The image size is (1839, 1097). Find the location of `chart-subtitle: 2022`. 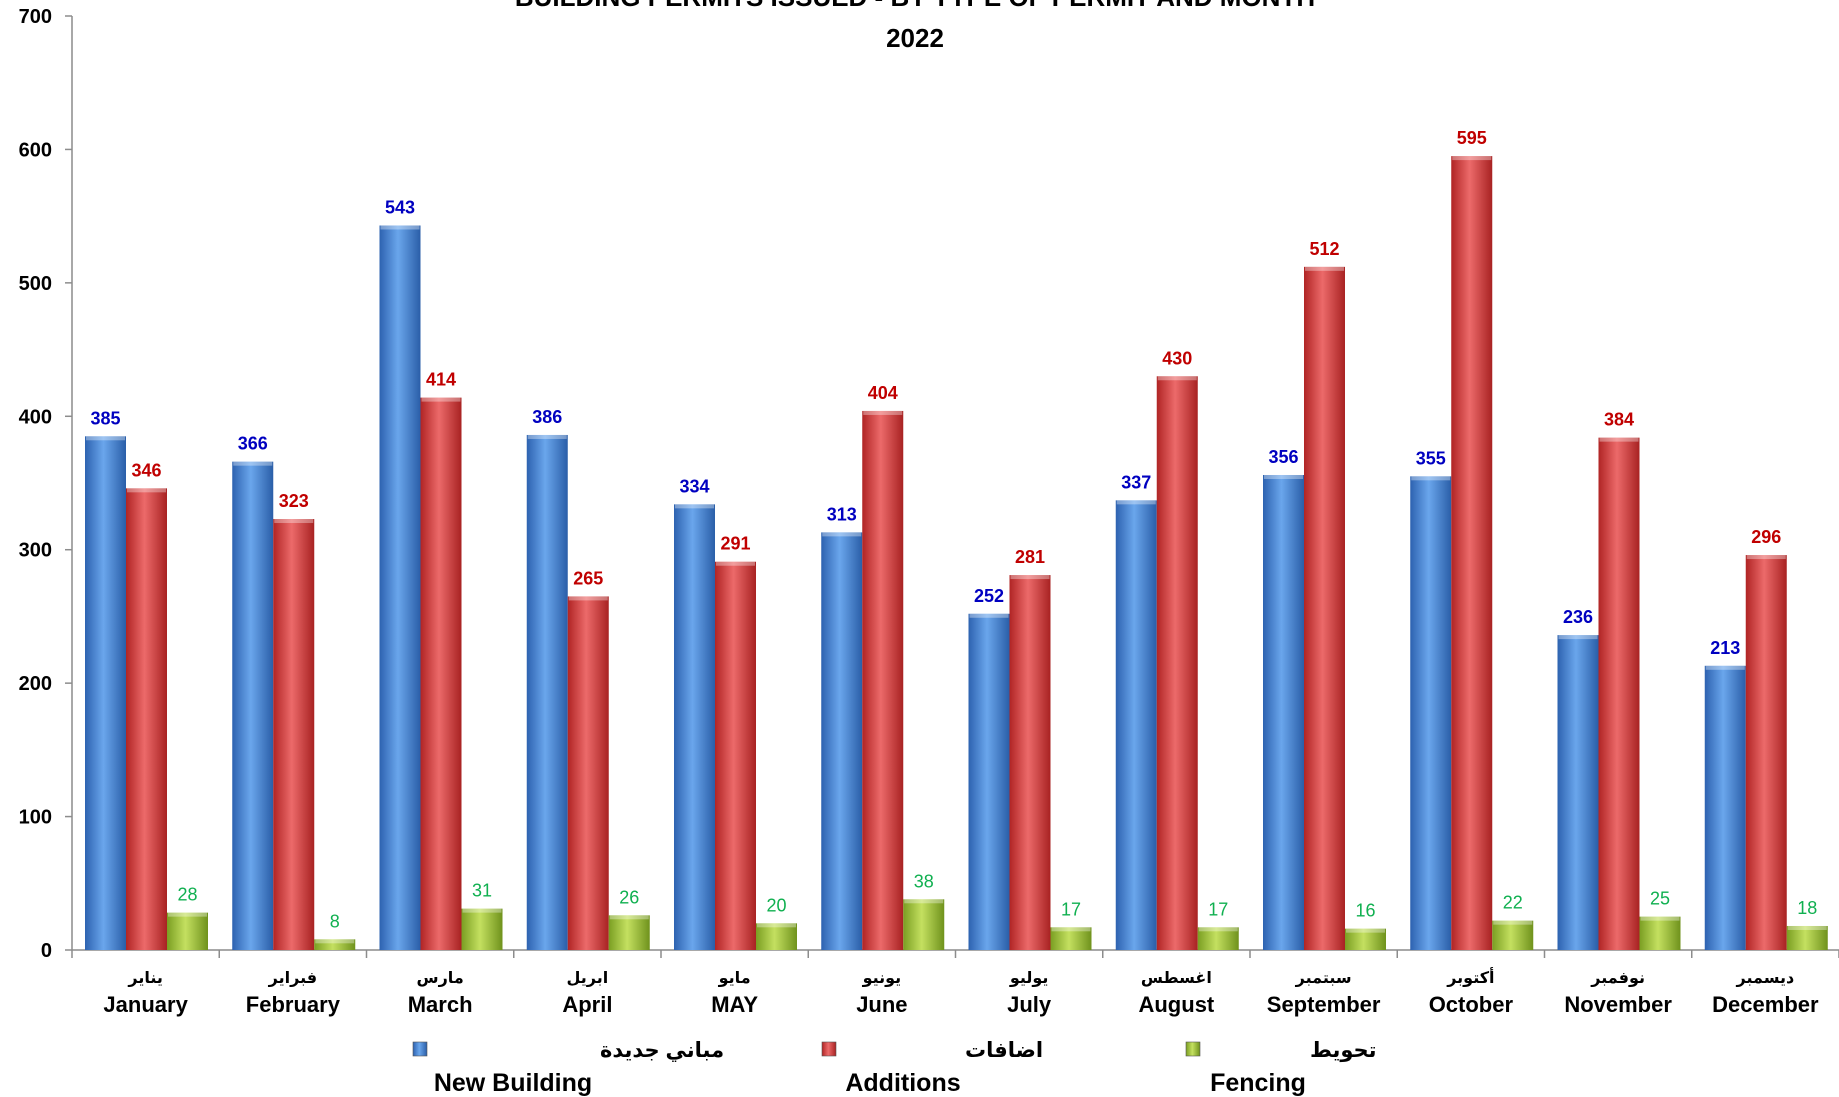

chart-subtitle: 2022 is located at coordinates (915, 38).